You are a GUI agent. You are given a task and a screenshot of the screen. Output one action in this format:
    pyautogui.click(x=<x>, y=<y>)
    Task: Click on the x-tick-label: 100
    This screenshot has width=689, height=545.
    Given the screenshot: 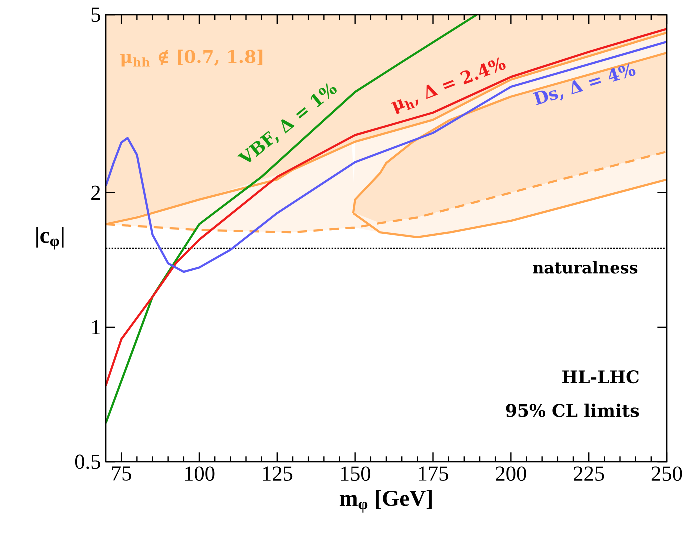 What is the action you would take?
    pyautogui.click(x=200, y=474)
    